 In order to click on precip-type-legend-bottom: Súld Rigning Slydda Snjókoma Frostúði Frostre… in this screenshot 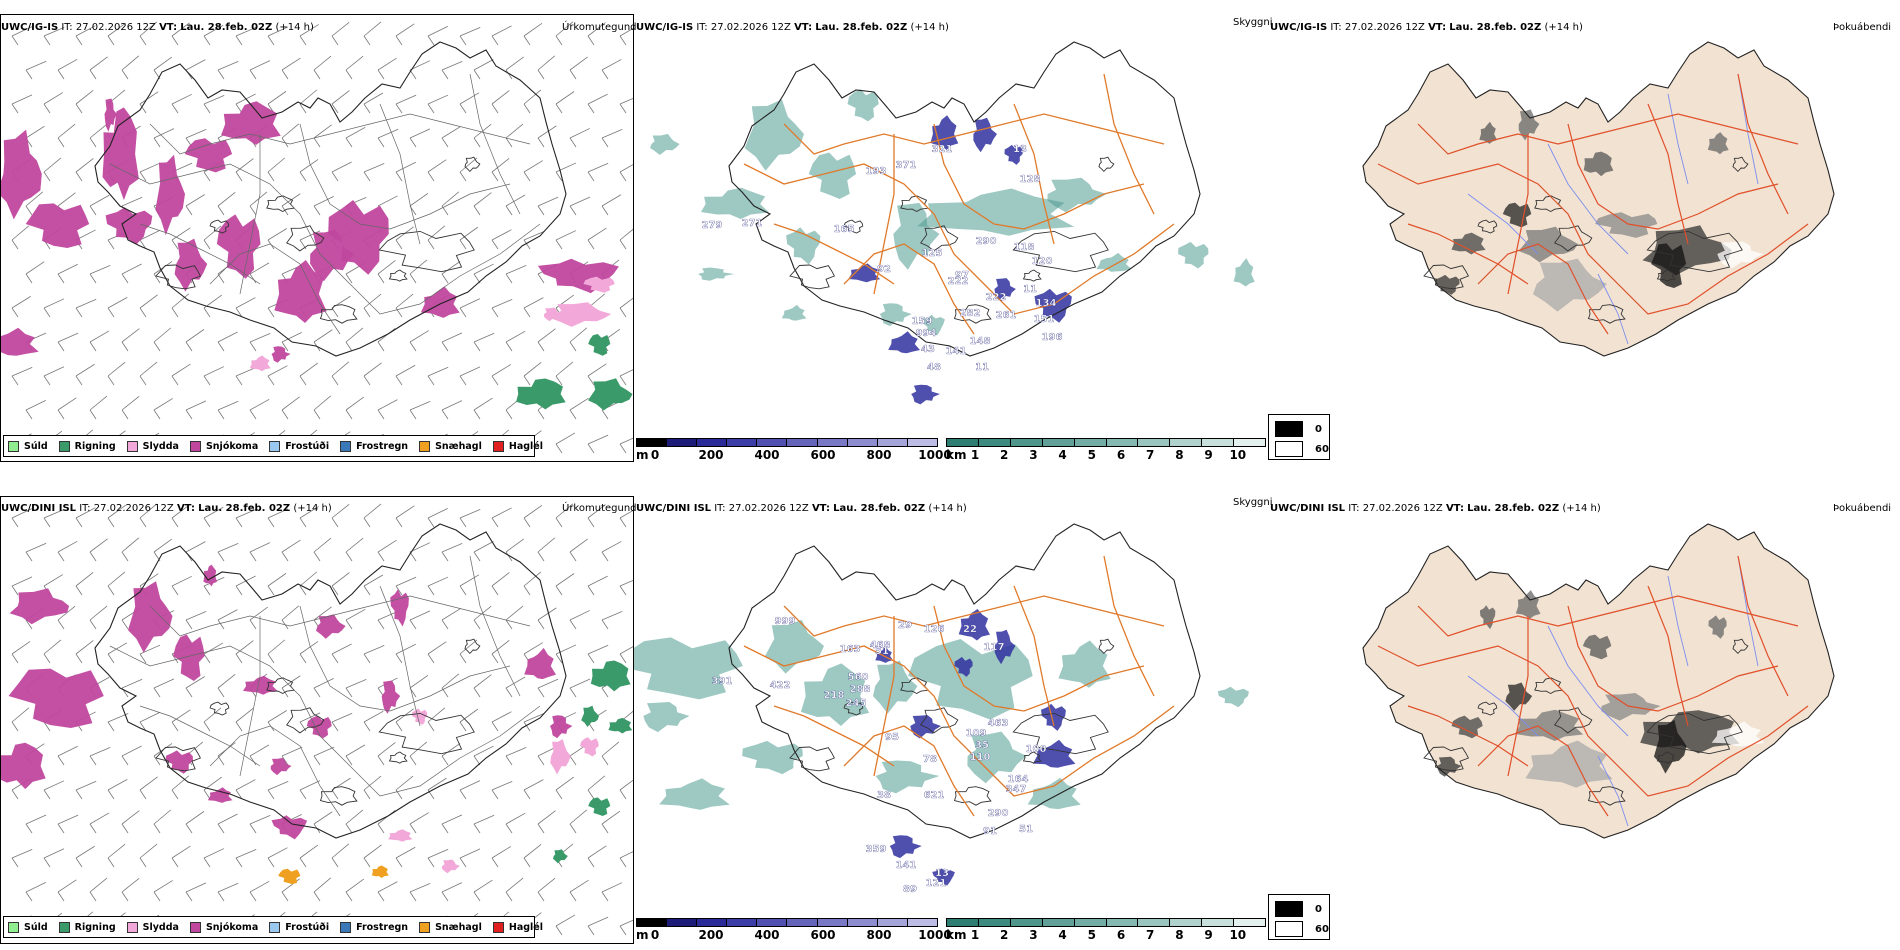, I will do `click(273, 927)`.